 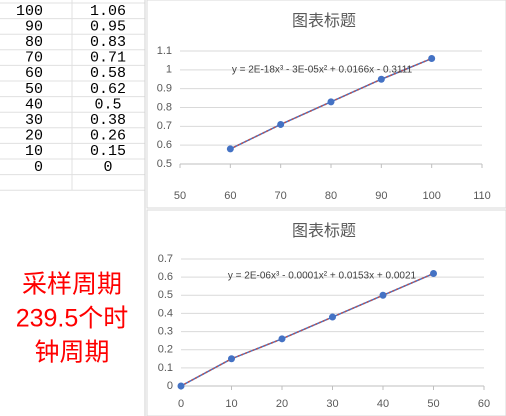 What do you see at coordinates (108, 11) in the screenshot?
I see `cell: 1.06` at bounding box center [108, 11].